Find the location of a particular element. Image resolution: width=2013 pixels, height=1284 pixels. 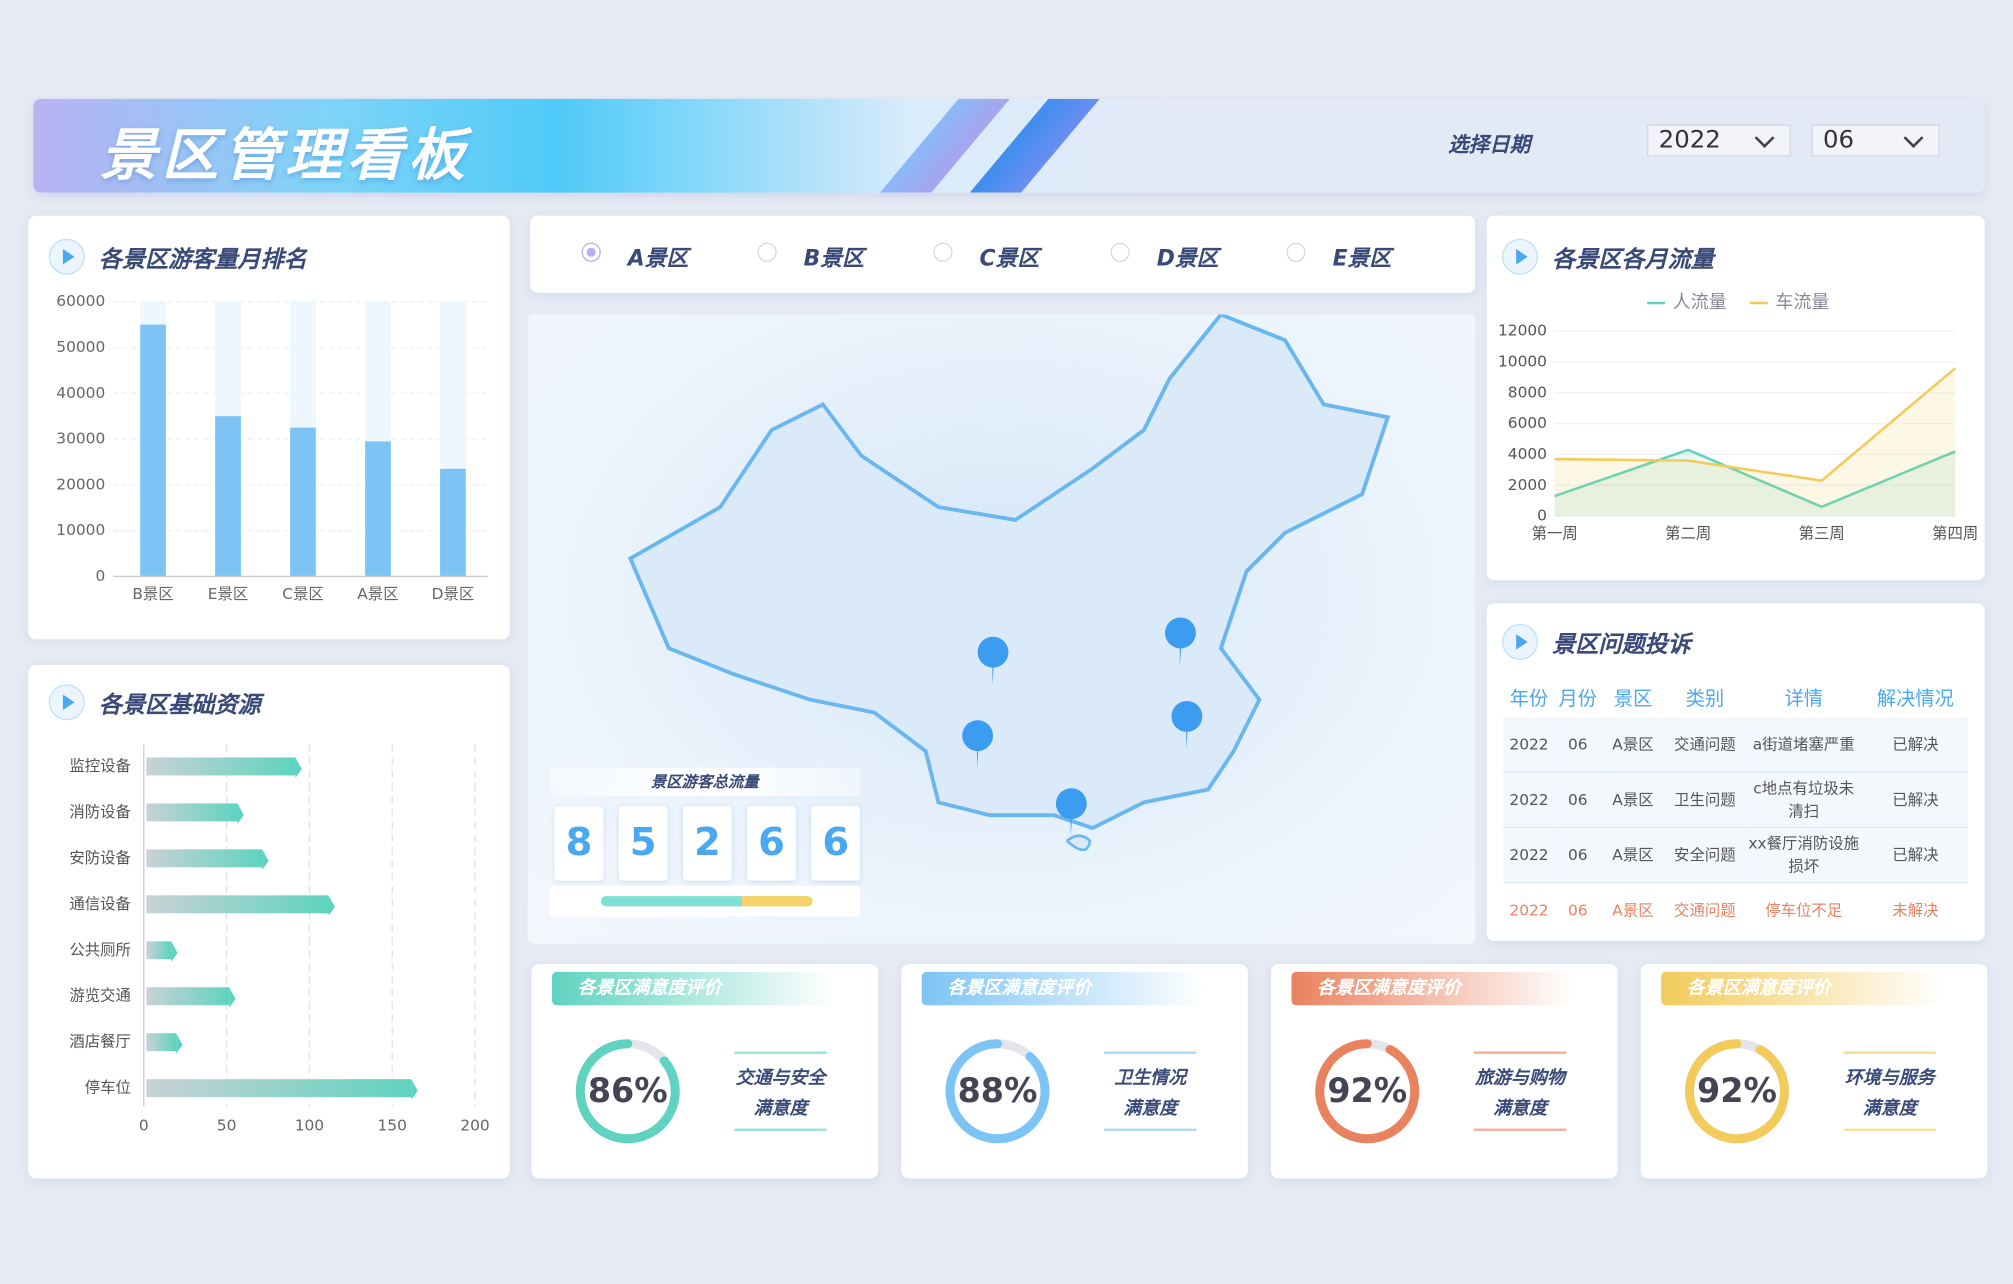

table-cell: a街道堵塞严重 is located at coordinates (1803, 745).